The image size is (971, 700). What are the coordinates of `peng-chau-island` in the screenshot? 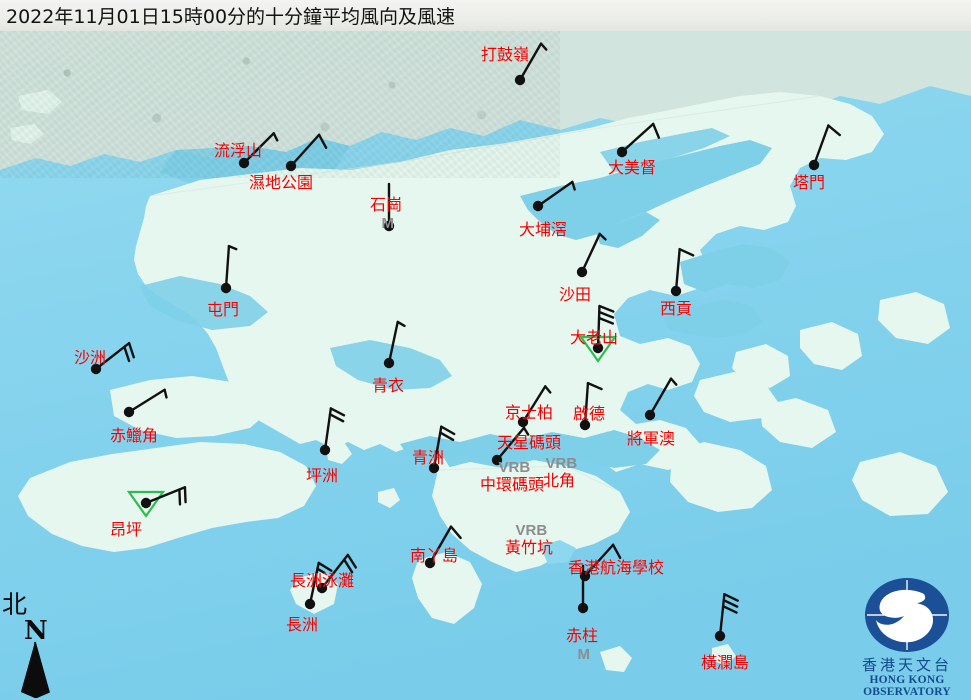 It's located at (339, 453).